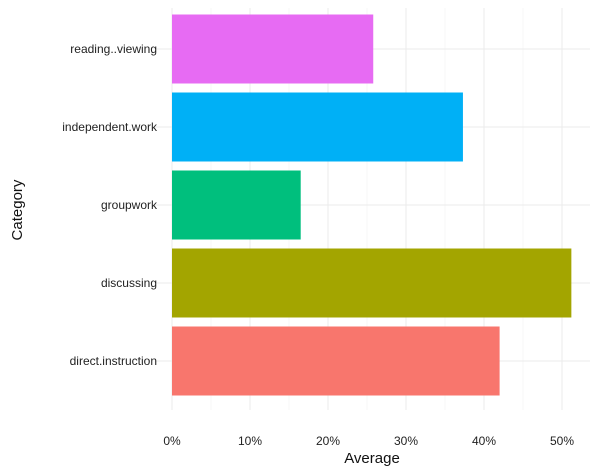 The width and height of the screenshot is (600, 473). What do you see at coordinates (172, 441) in the screenshot?
I see `x-tick-label: 0%` at bounding box center [172, 441].